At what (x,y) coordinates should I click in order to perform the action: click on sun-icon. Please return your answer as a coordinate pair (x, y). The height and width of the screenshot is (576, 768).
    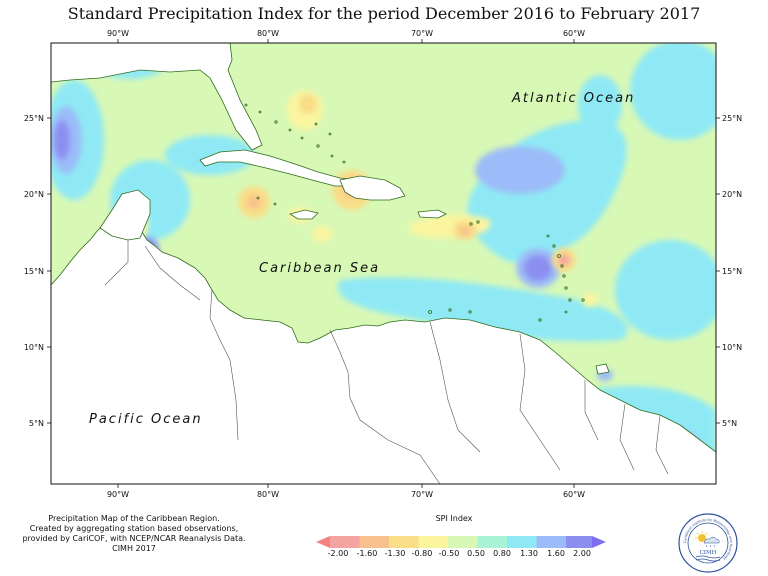
    Looking at the image, I should click on (702, 538).